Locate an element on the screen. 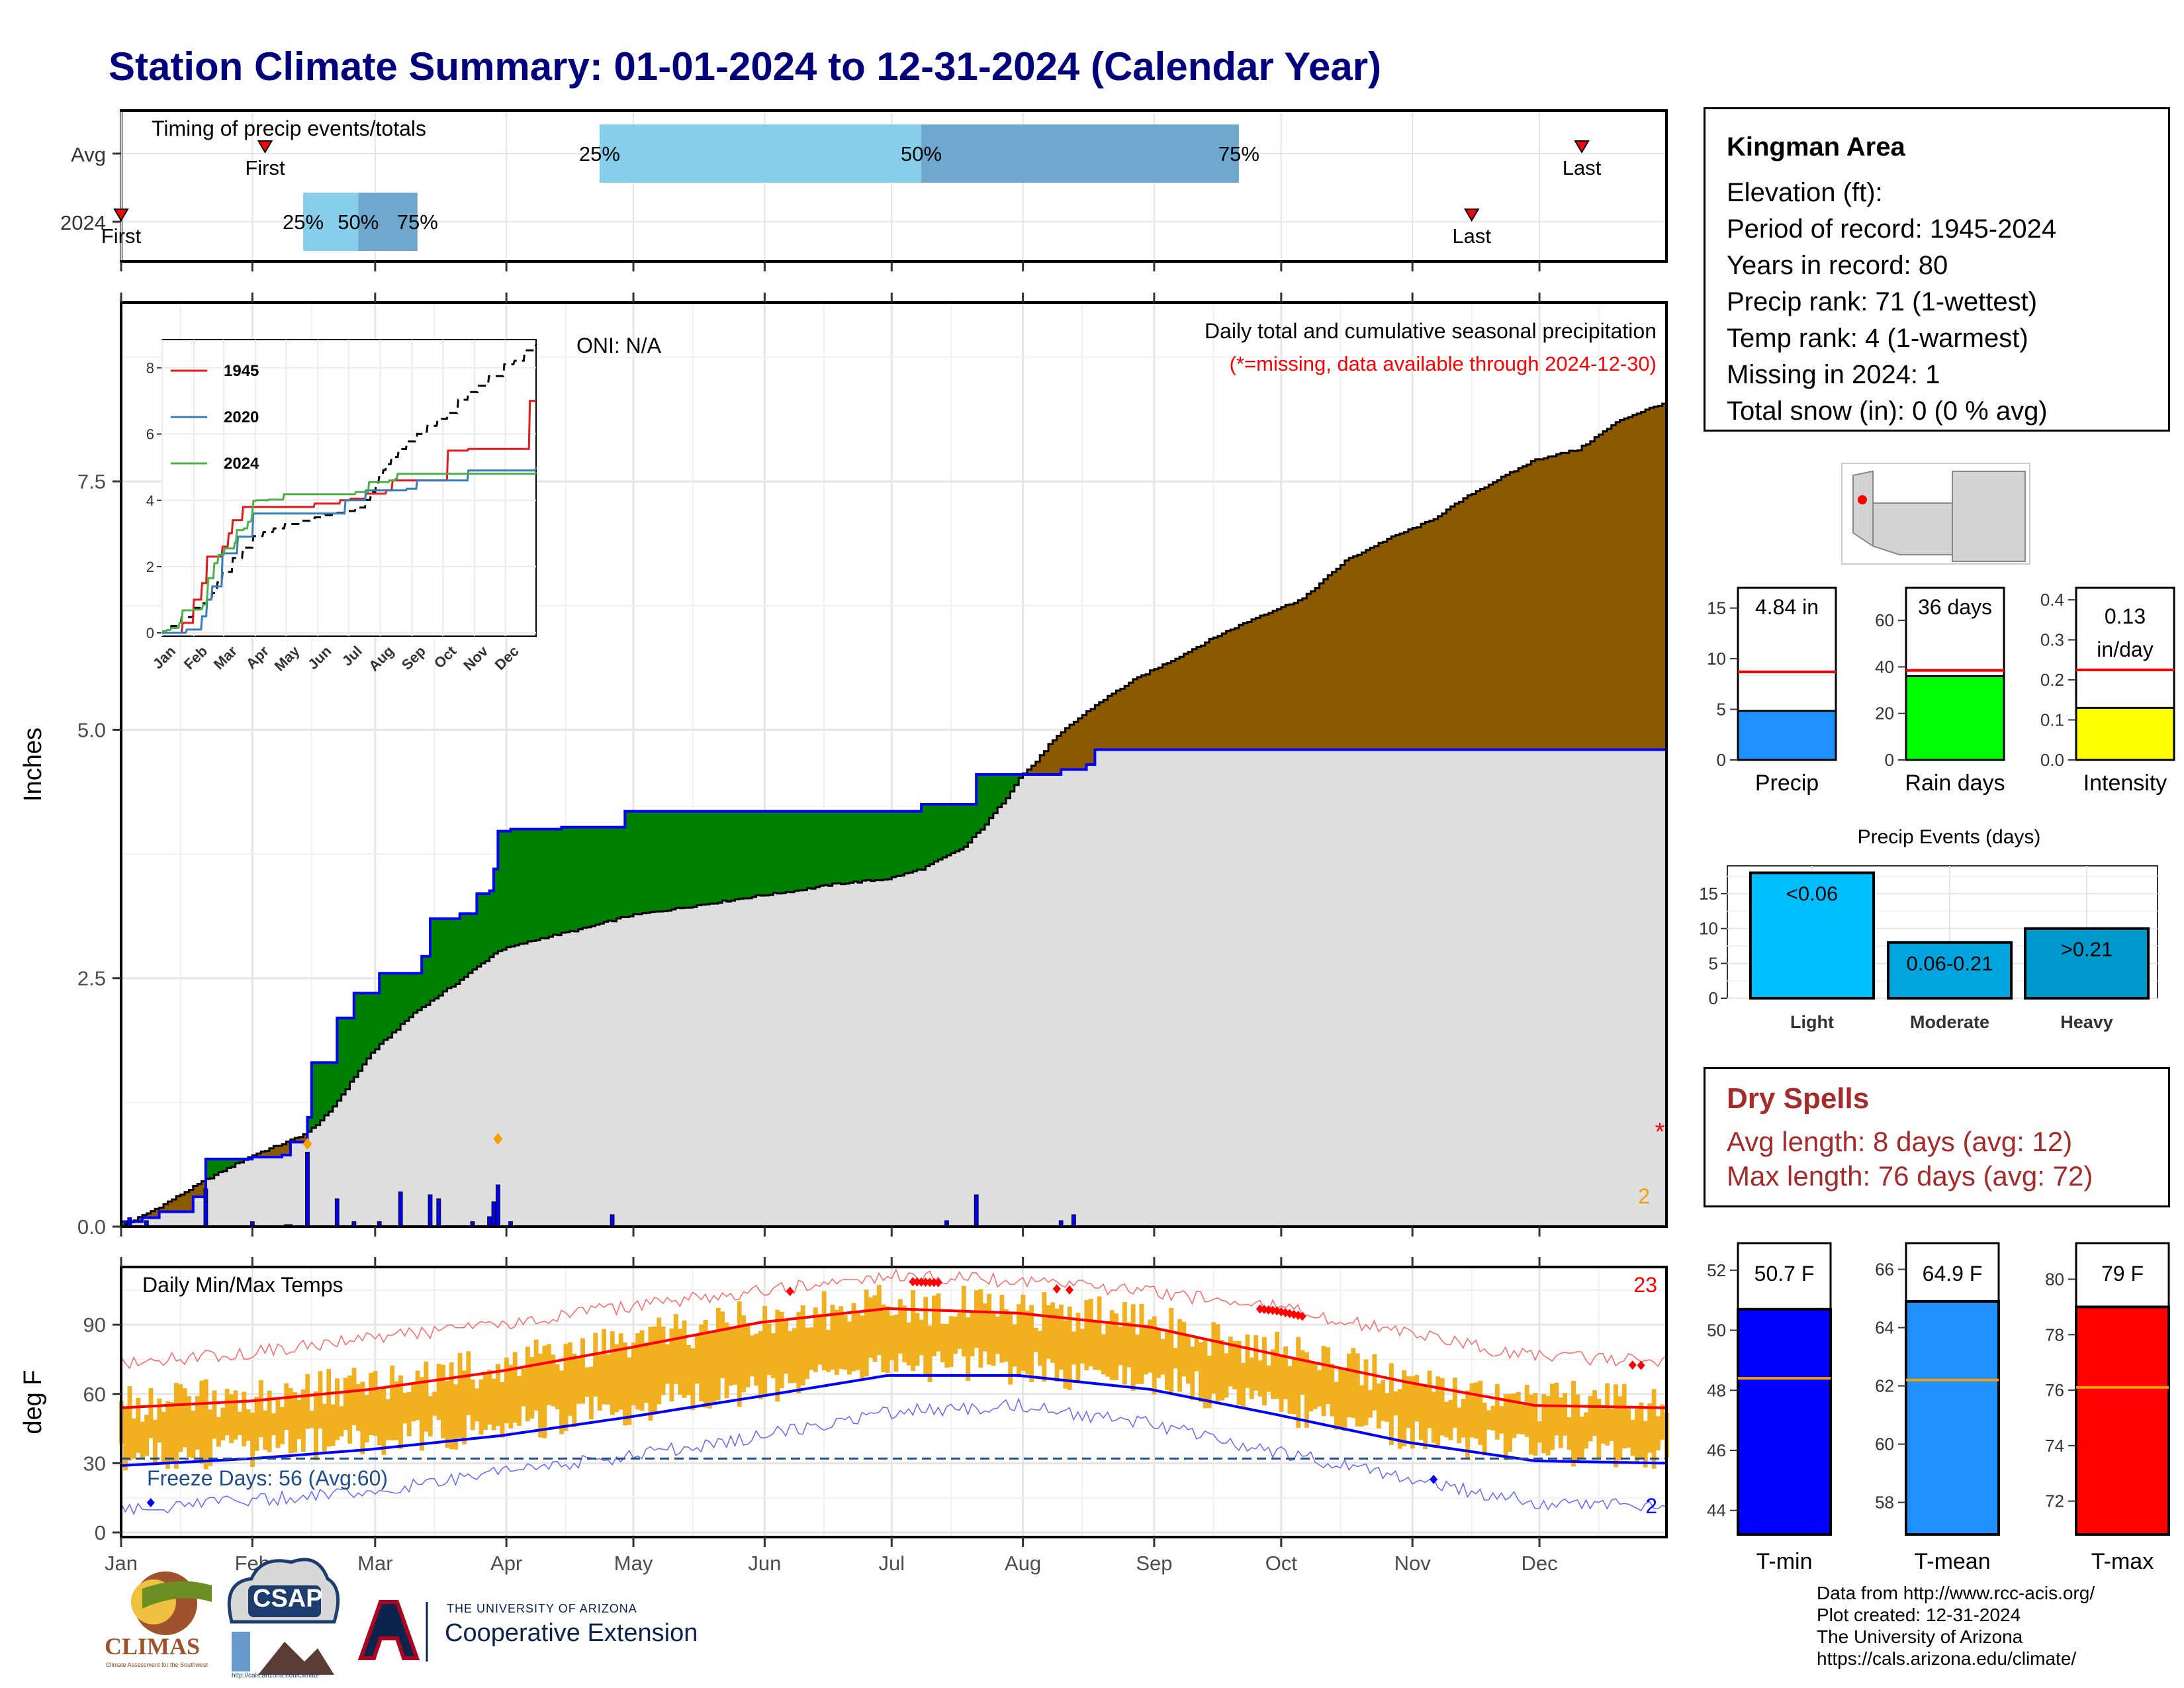 Image resolution: width=2184 pixels, height=1688 pixels. station-name: Kingman Area is located at coordinates (1816, 147).